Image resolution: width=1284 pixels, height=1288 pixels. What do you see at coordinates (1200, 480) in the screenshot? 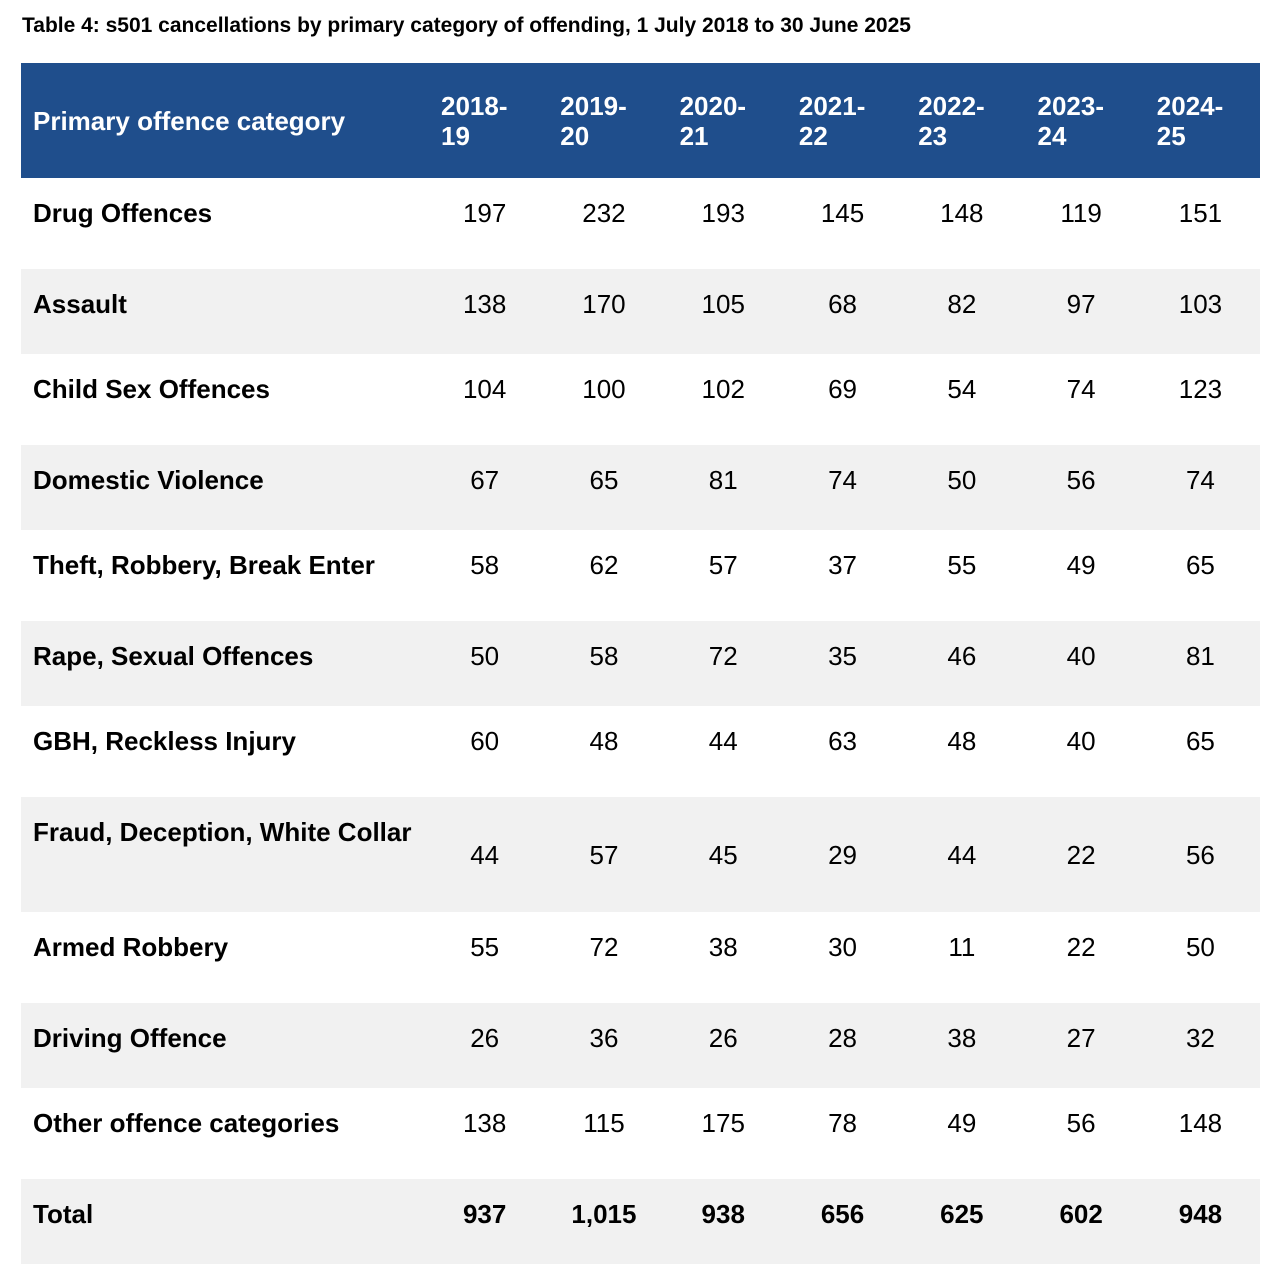
I see `value-cell: 74` at bounding box center [1200, 480].